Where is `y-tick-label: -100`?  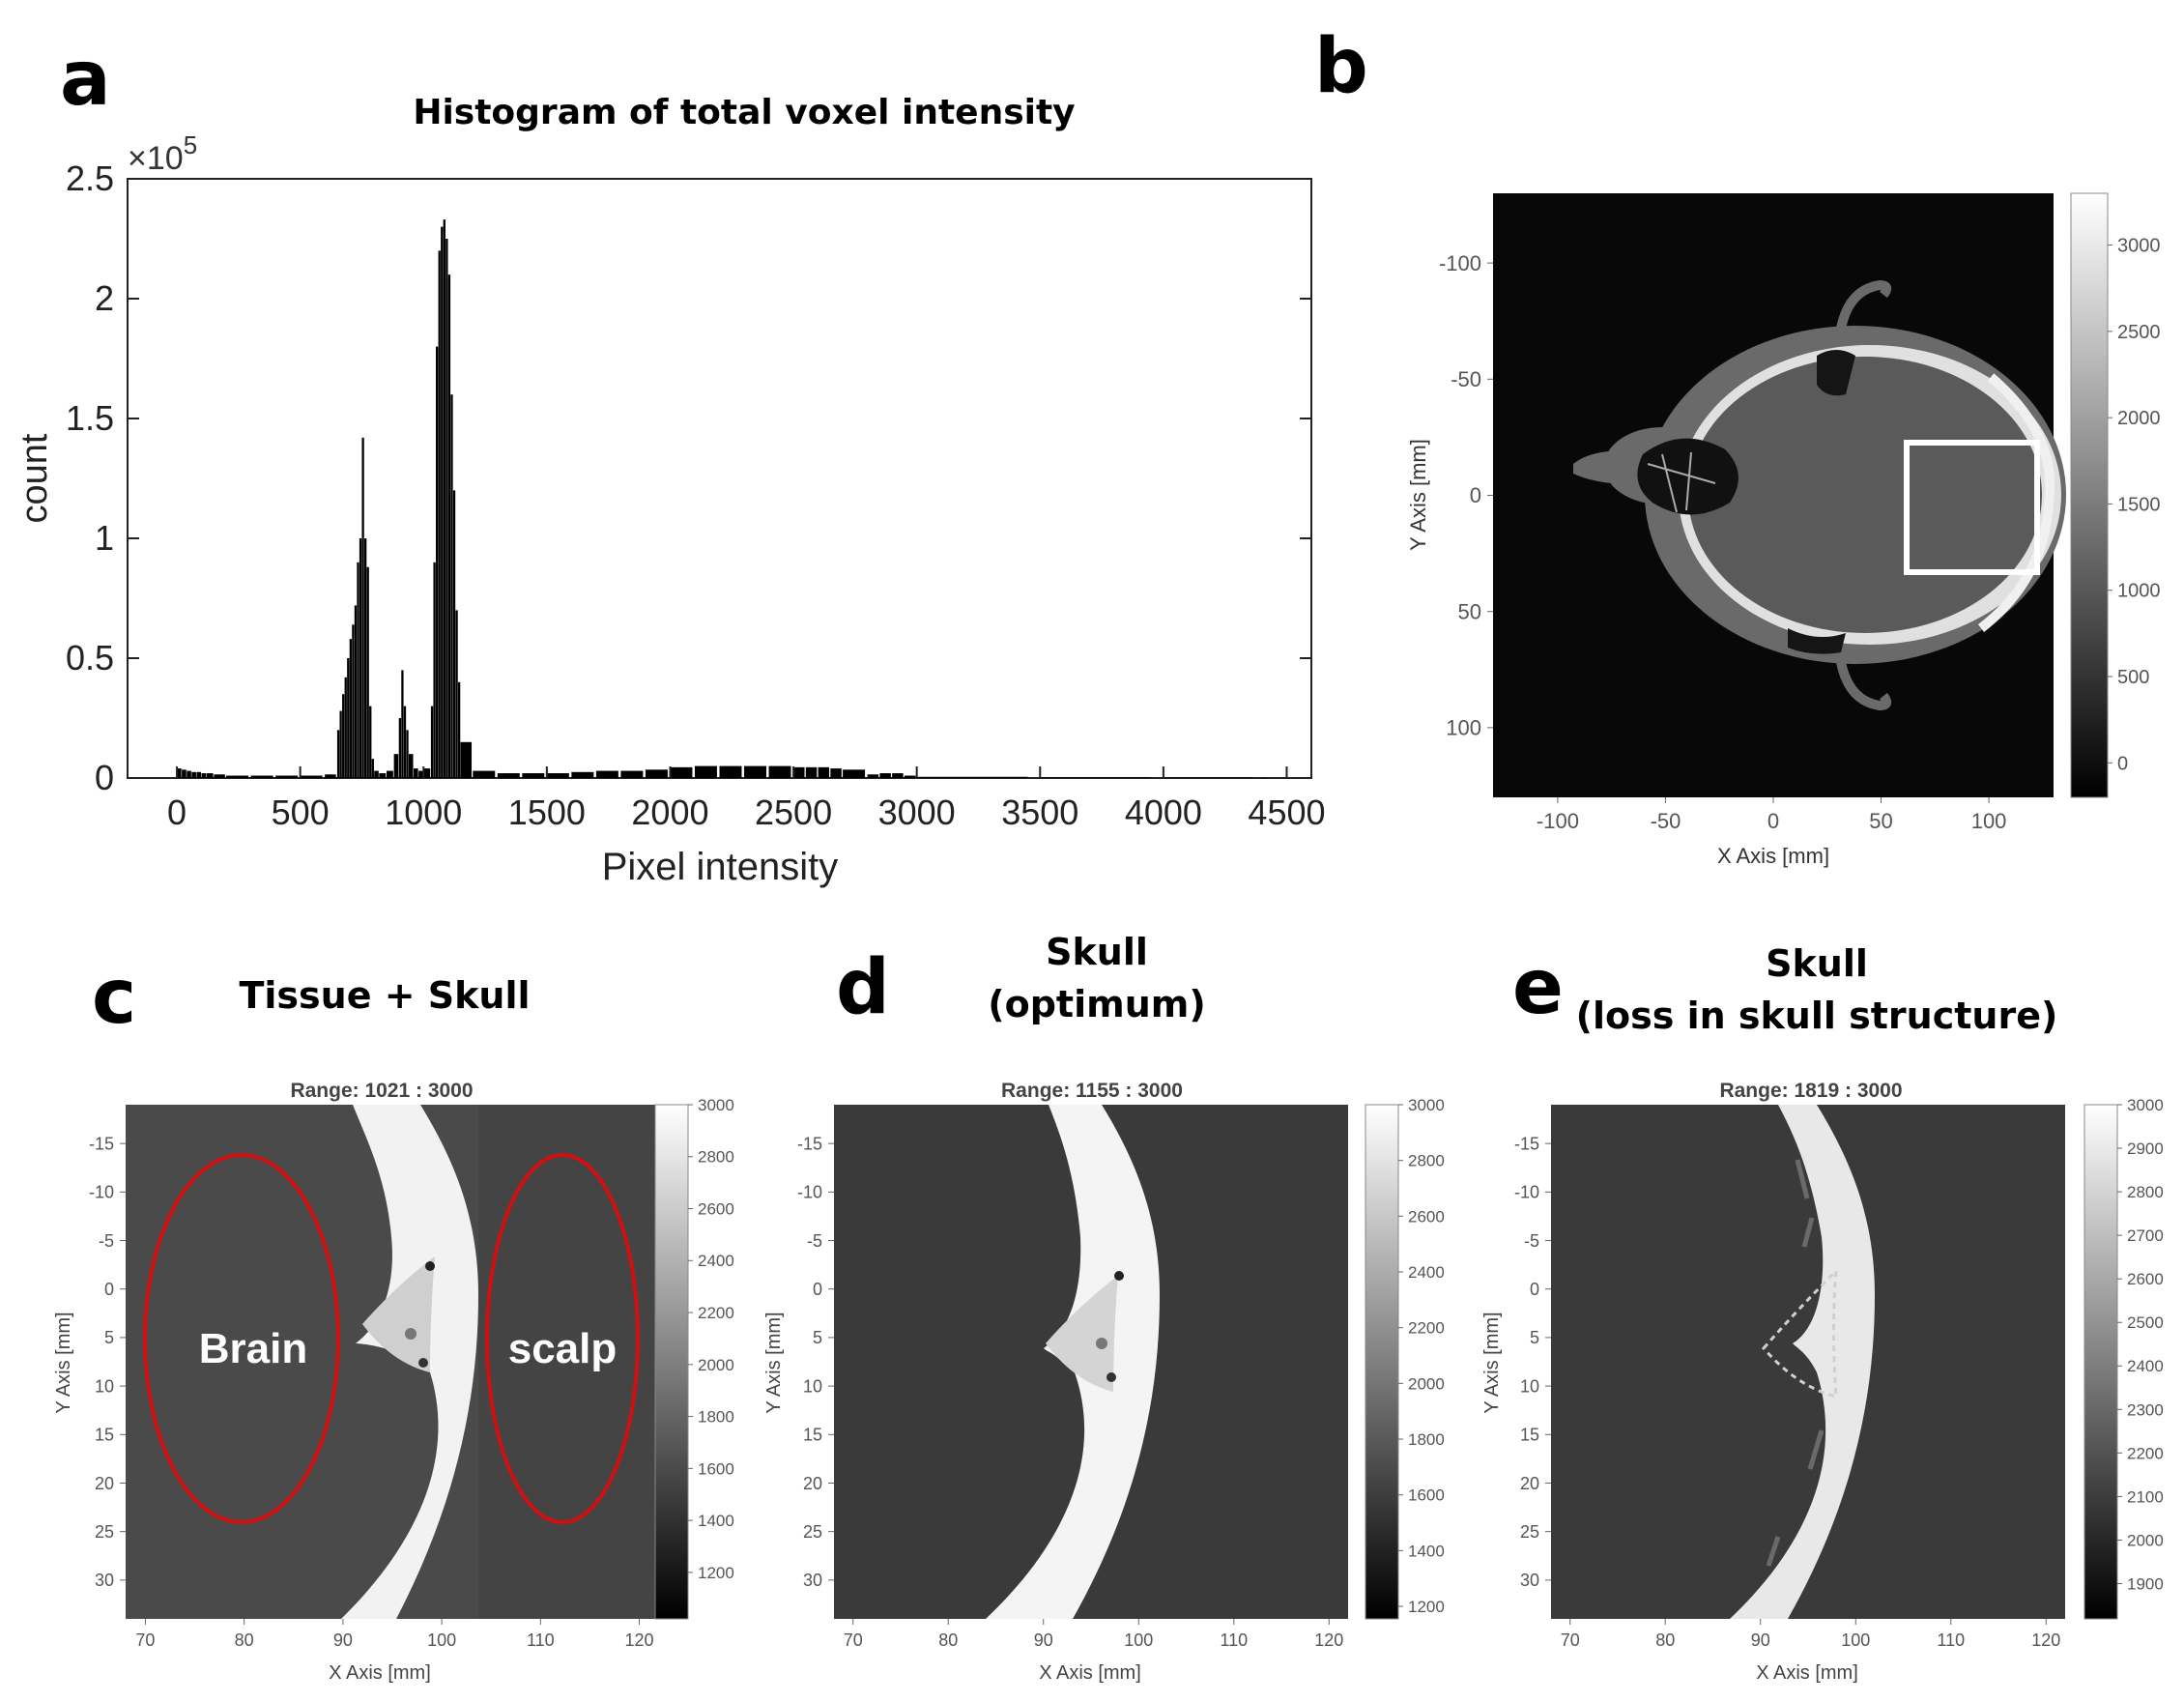
y-tick-label: -100 is located at coordinates (1460, 263).